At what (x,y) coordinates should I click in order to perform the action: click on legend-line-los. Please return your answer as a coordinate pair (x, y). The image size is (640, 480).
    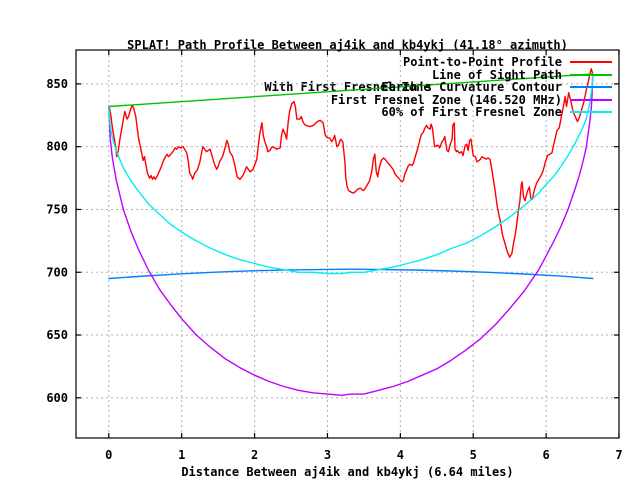
    Looking at the image, I should click on (591, 74).